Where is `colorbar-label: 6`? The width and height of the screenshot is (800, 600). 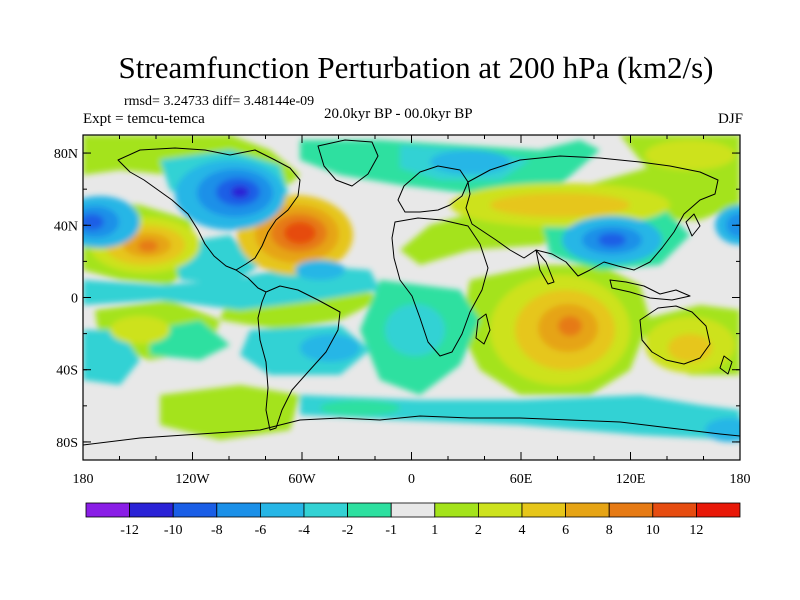 colorbar-label: 6 is located at coordinates (565, 530).